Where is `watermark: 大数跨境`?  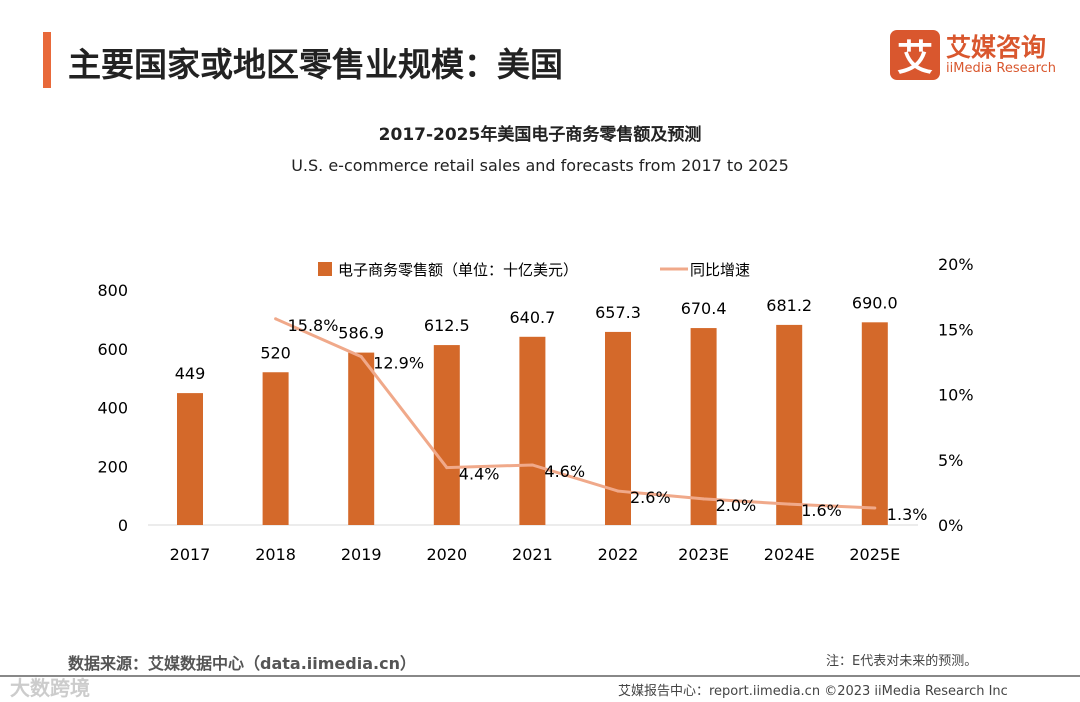 watermark: 大数跨境 is located at coordinates (50, 688).